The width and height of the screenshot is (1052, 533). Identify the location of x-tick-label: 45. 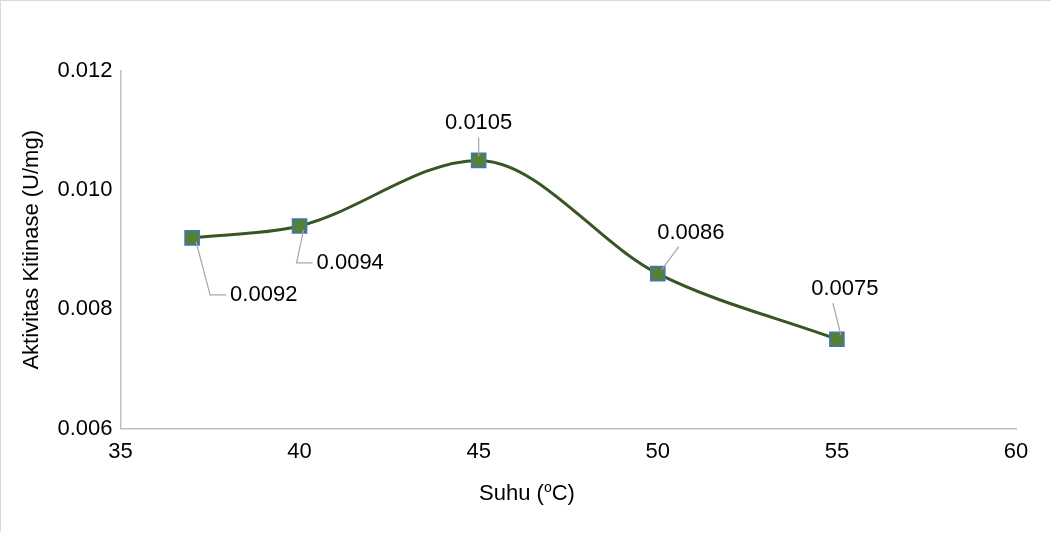
(478, 450).